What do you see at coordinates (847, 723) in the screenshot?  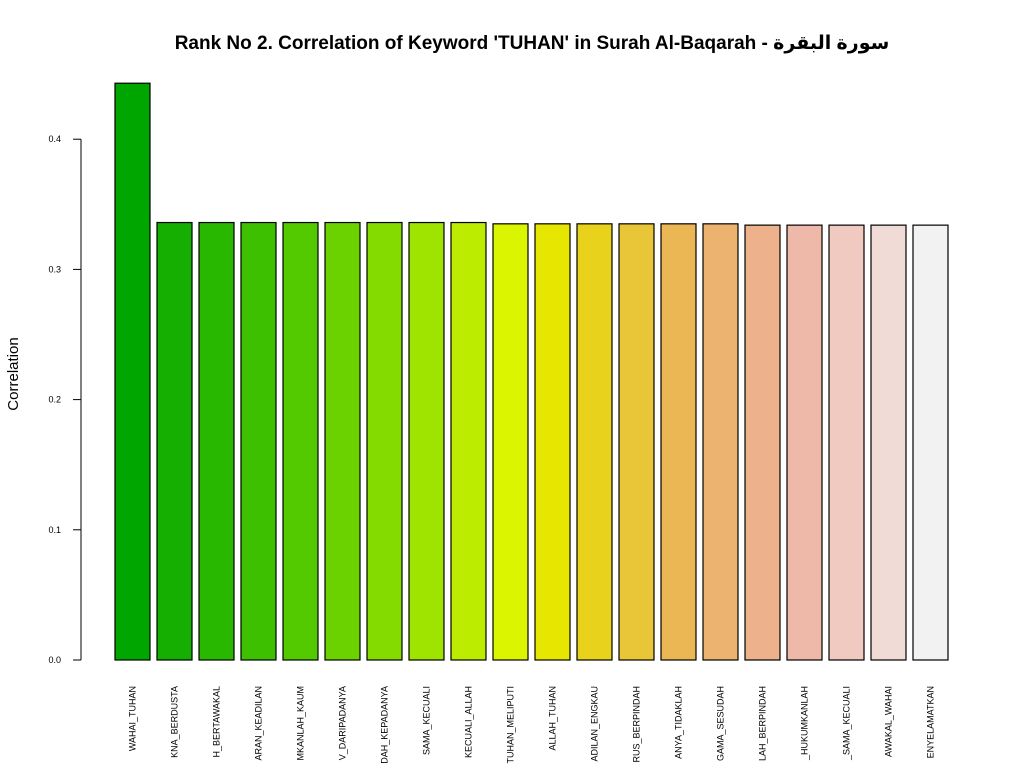 I see `x-category-label: _SAMA_KECUALI` at bounding box center [847, 723].